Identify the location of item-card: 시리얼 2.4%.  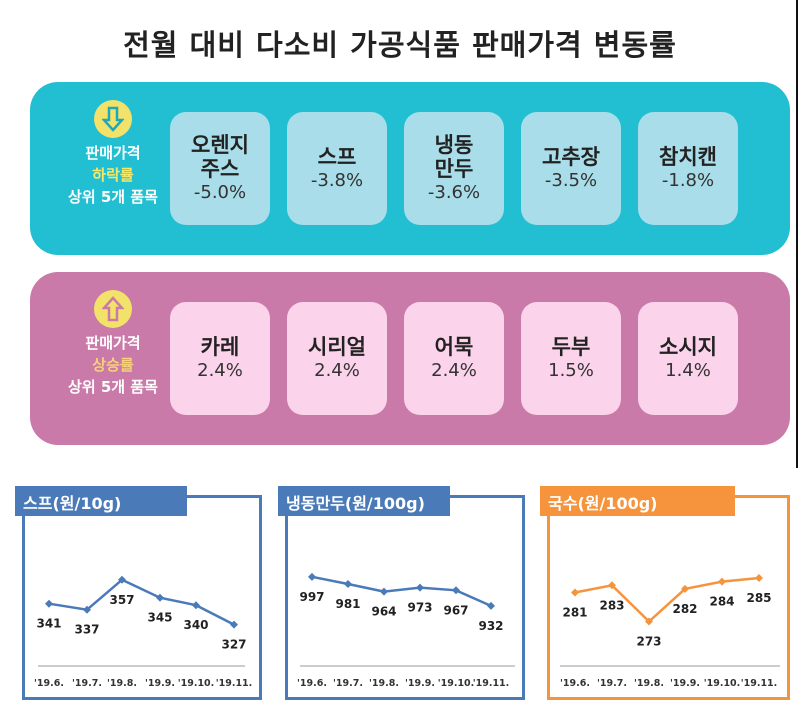
(337, 358).